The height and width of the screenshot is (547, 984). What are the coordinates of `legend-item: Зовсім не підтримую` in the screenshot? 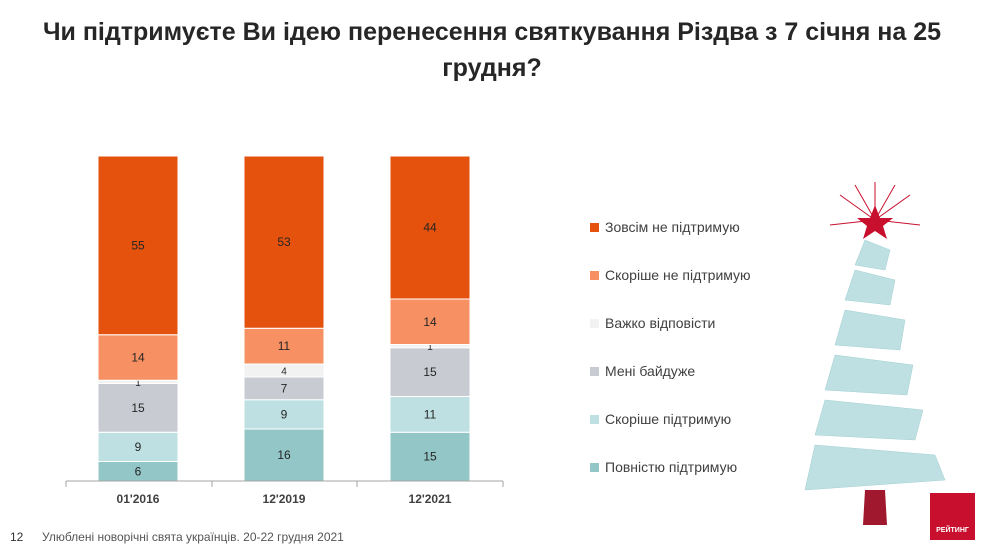 It's located at (670, 227).